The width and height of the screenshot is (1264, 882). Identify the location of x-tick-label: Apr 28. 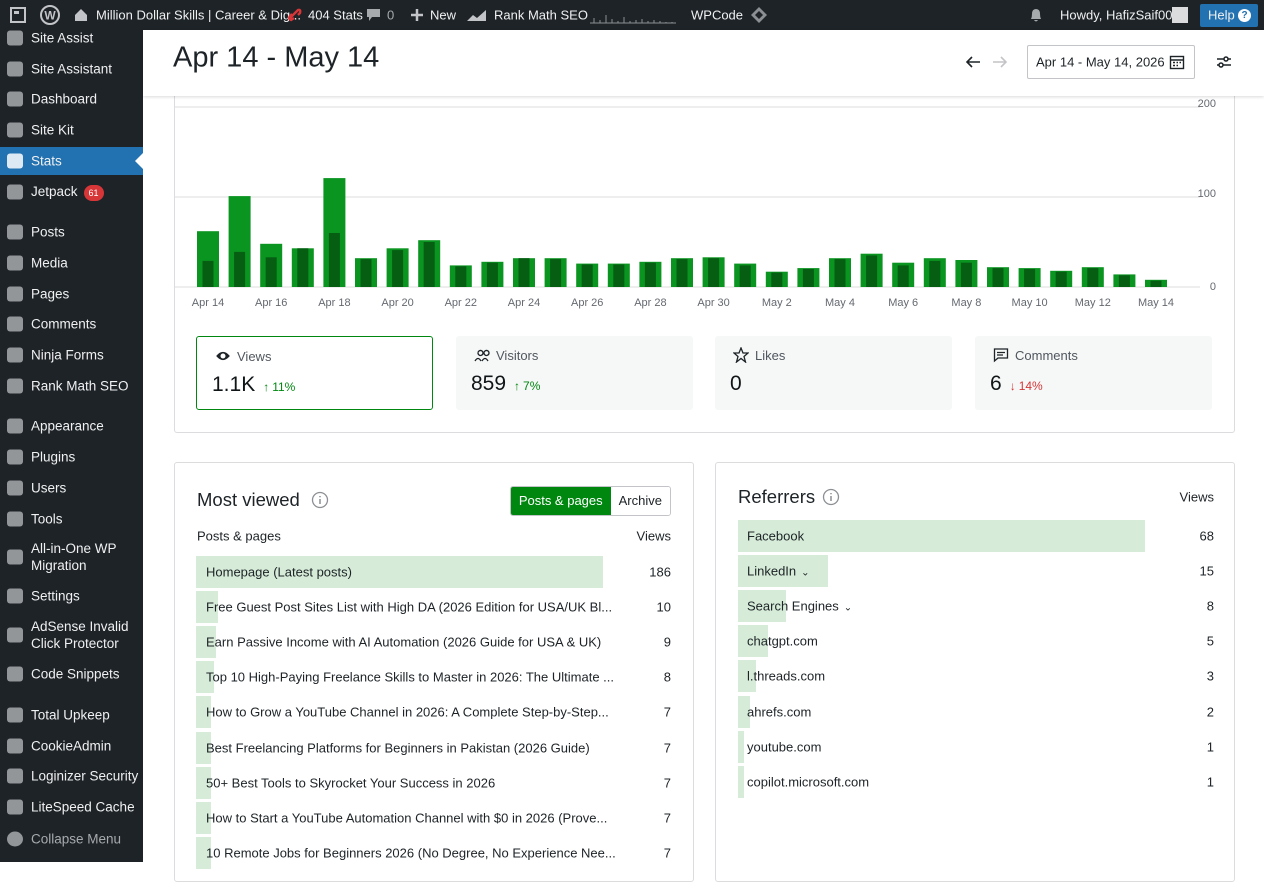
(650, 303).